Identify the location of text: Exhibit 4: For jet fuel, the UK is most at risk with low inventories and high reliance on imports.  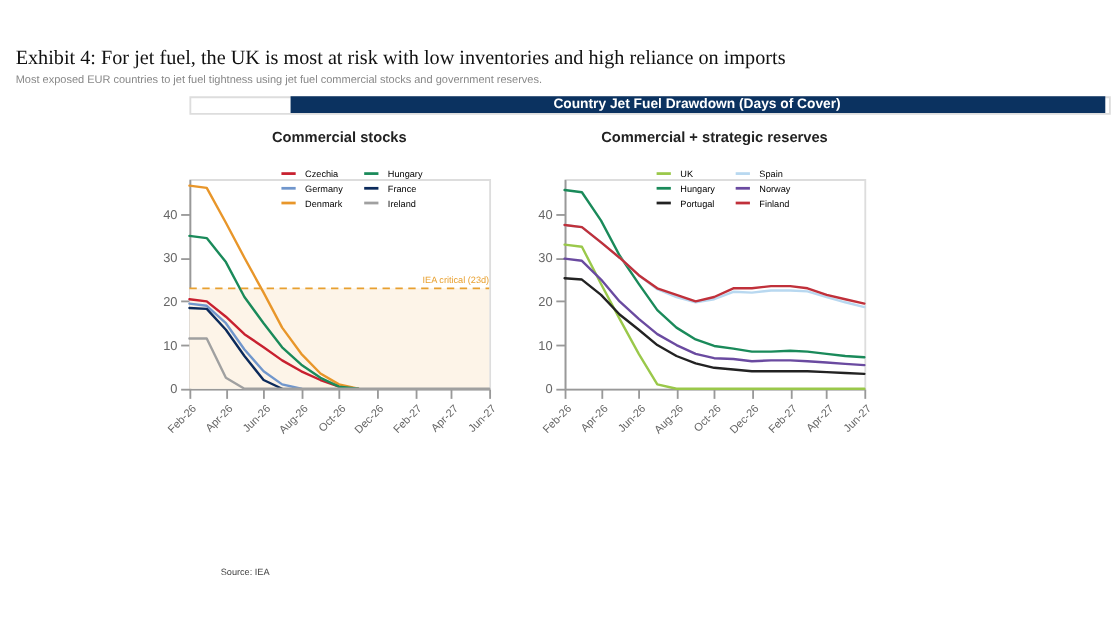
(400, 59).